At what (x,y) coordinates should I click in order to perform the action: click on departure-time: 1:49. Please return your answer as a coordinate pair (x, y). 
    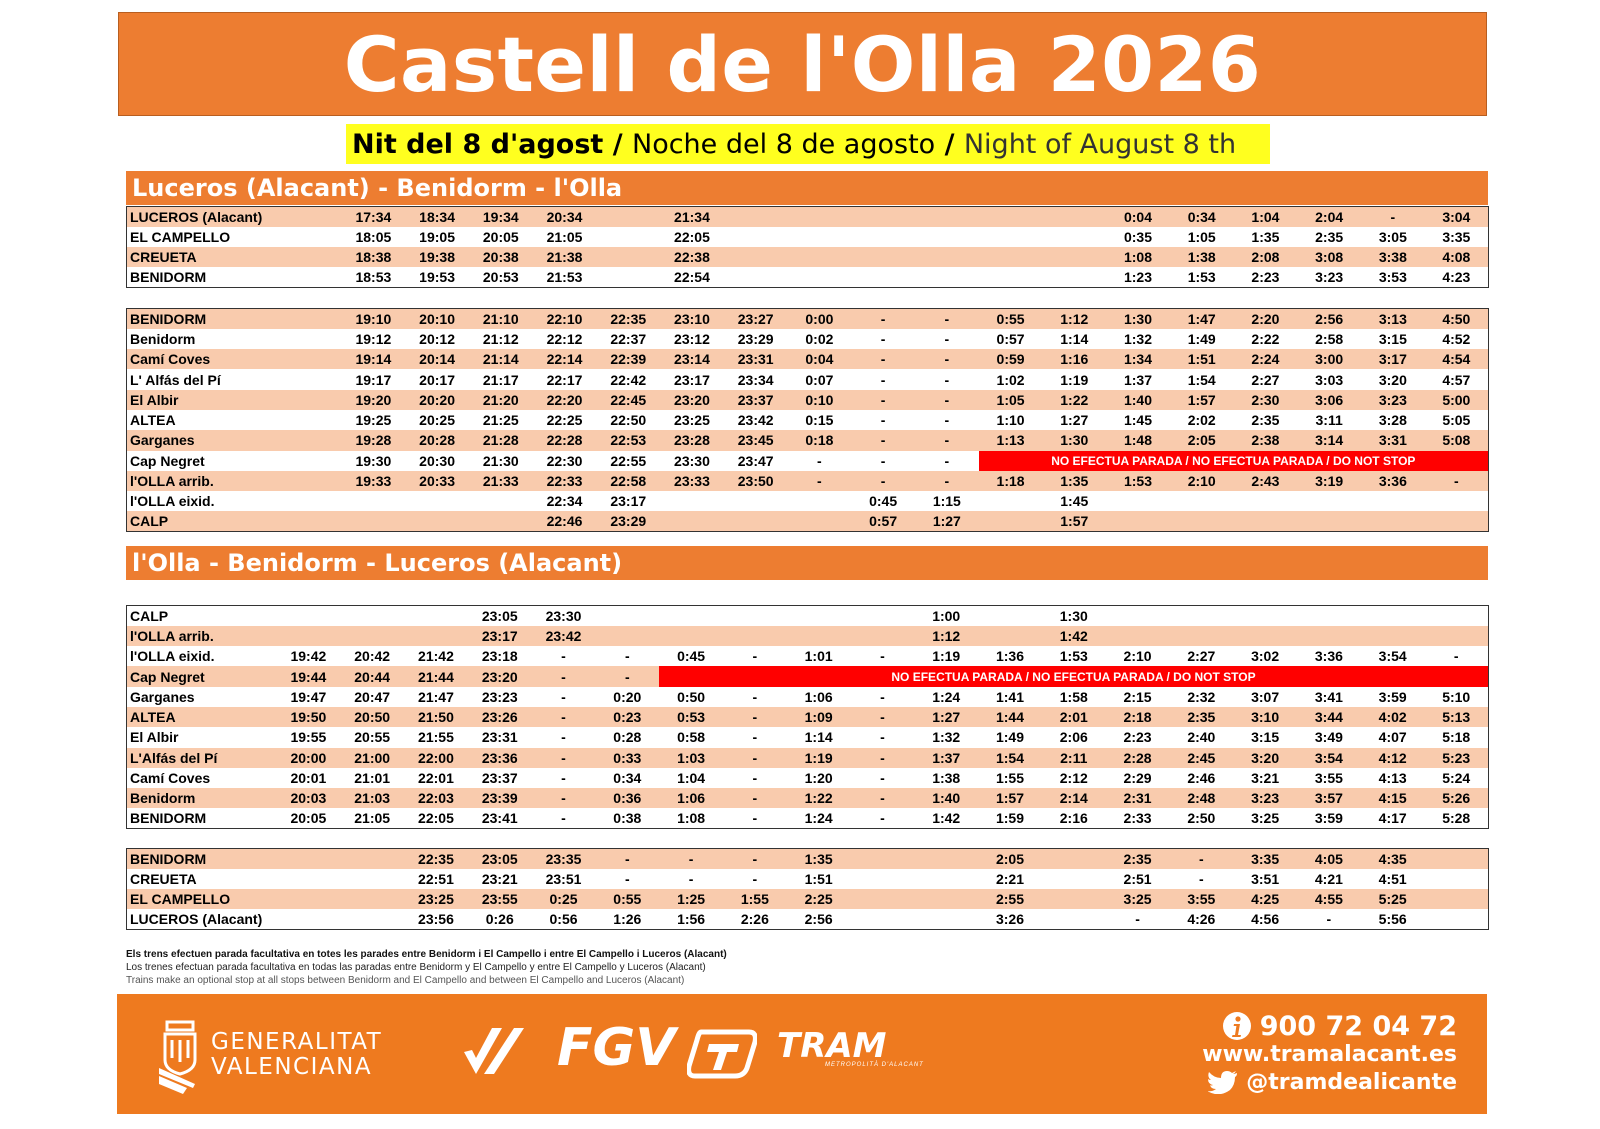
    Looking at the image, I should click on (1010, 737).